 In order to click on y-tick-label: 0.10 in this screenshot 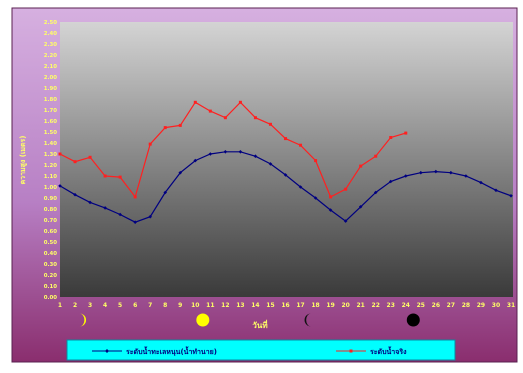, I will do `click(51, 287)`.